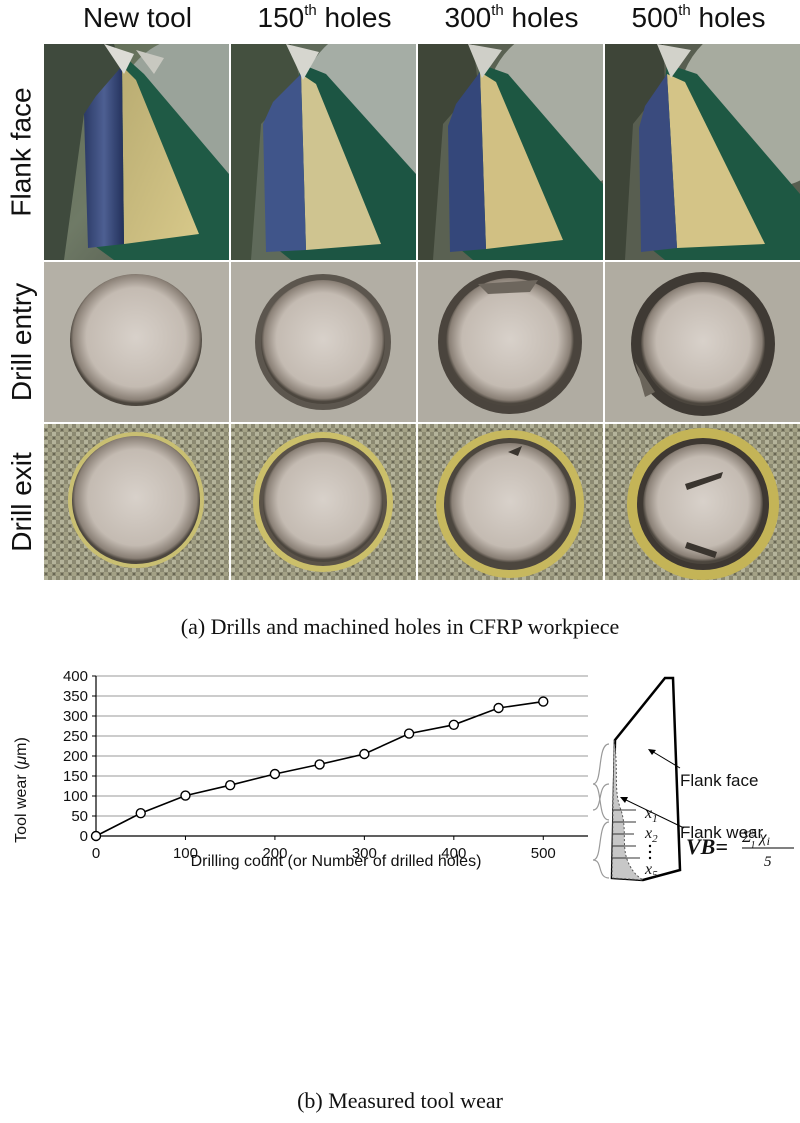  I want to click on row-label-text: Drill exit, so click(21, 502).